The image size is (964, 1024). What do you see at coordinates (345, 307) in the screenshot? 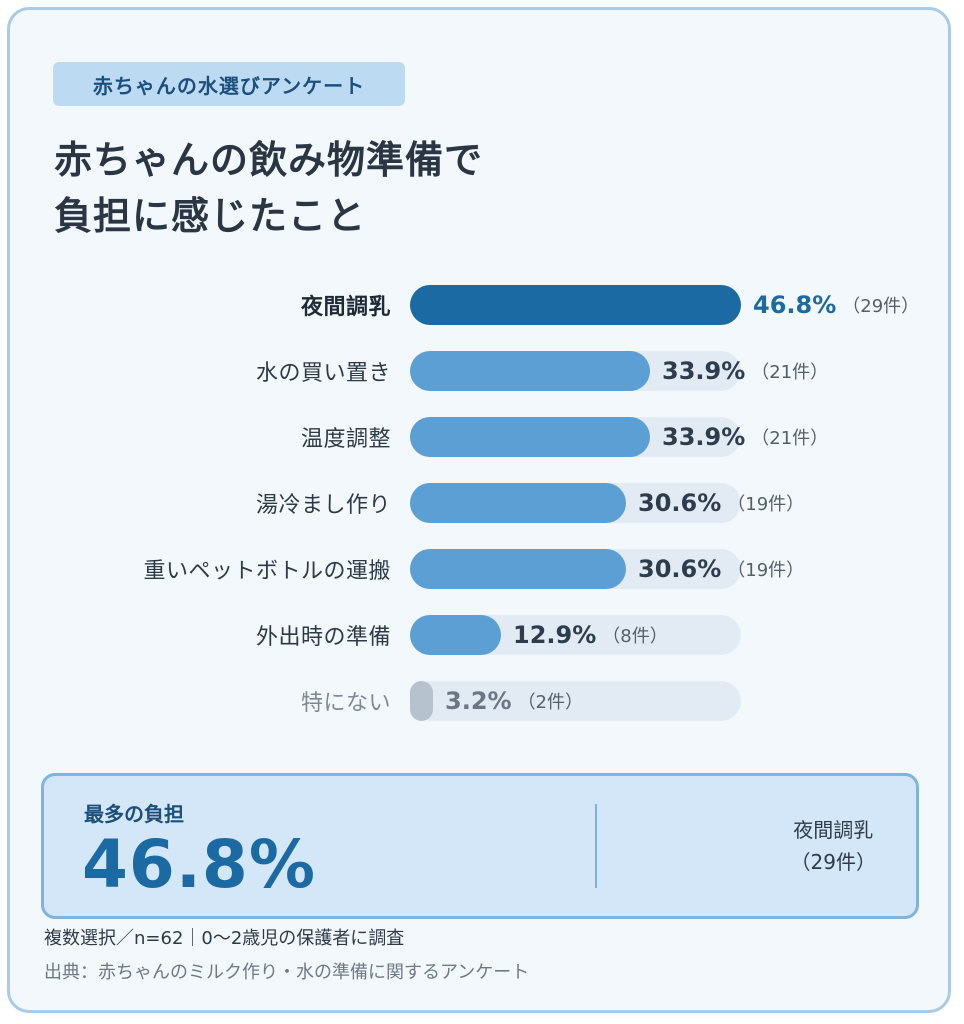
I see `bar-category-label: 夜間調乳` at bounding box center [345, 307].